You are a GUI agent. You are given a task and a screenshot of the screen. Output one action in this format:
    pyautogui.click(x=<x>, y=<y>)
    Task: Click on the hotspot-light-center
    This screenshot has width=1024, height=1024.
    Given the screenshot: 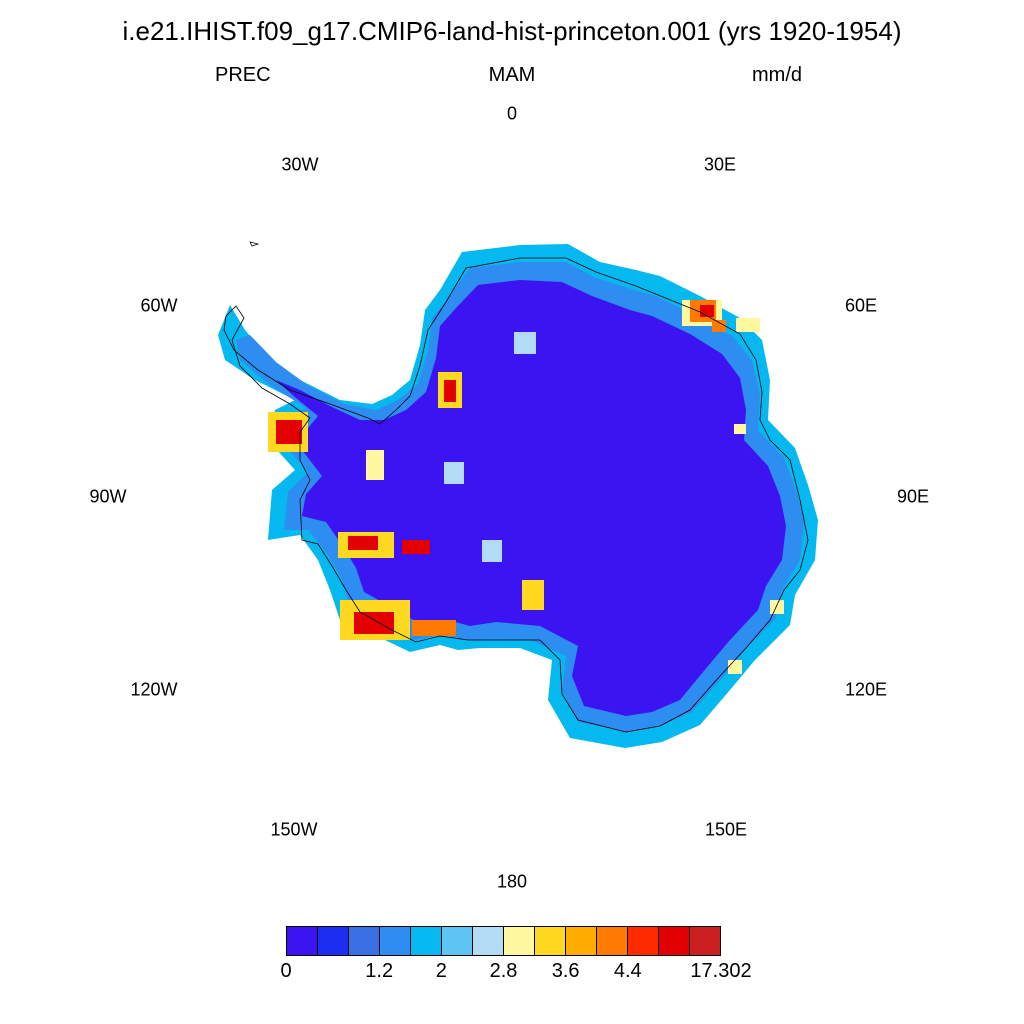 What is the action you would take?
    pyautogui.click(x=454, y=473)
    